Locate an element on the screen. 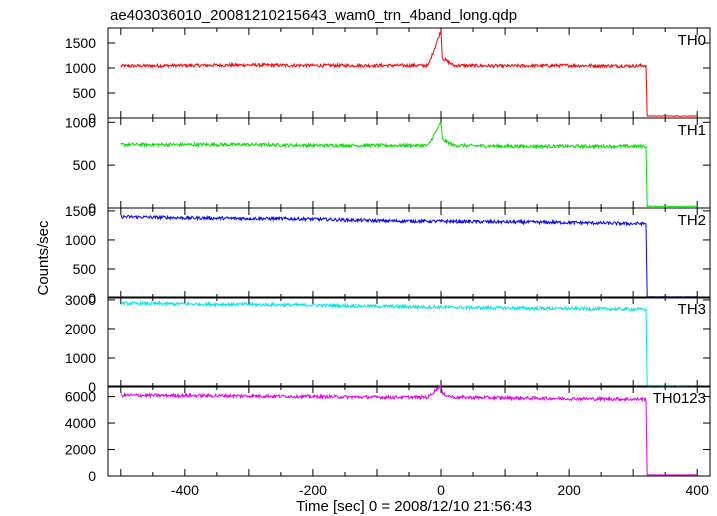  x-axis-label: Time [sec] 0 = 2008/12/10 21:56:43 is located at coordinates (414, 506).